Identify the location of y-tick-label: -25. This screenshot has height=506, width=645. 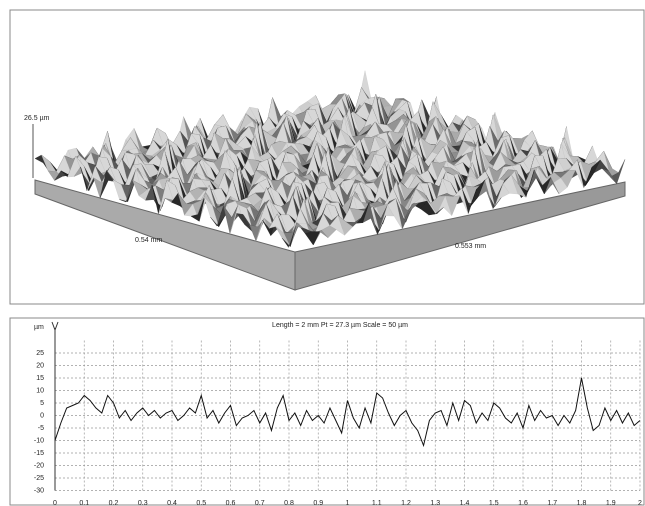
(39, 478).